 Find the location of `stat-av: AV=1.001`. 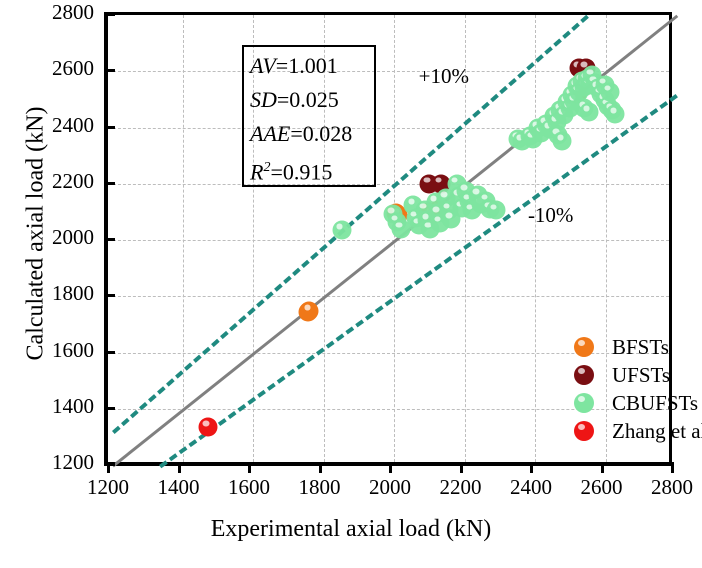

stat-av: AV=1.001 is located at coordinates (312, 66).